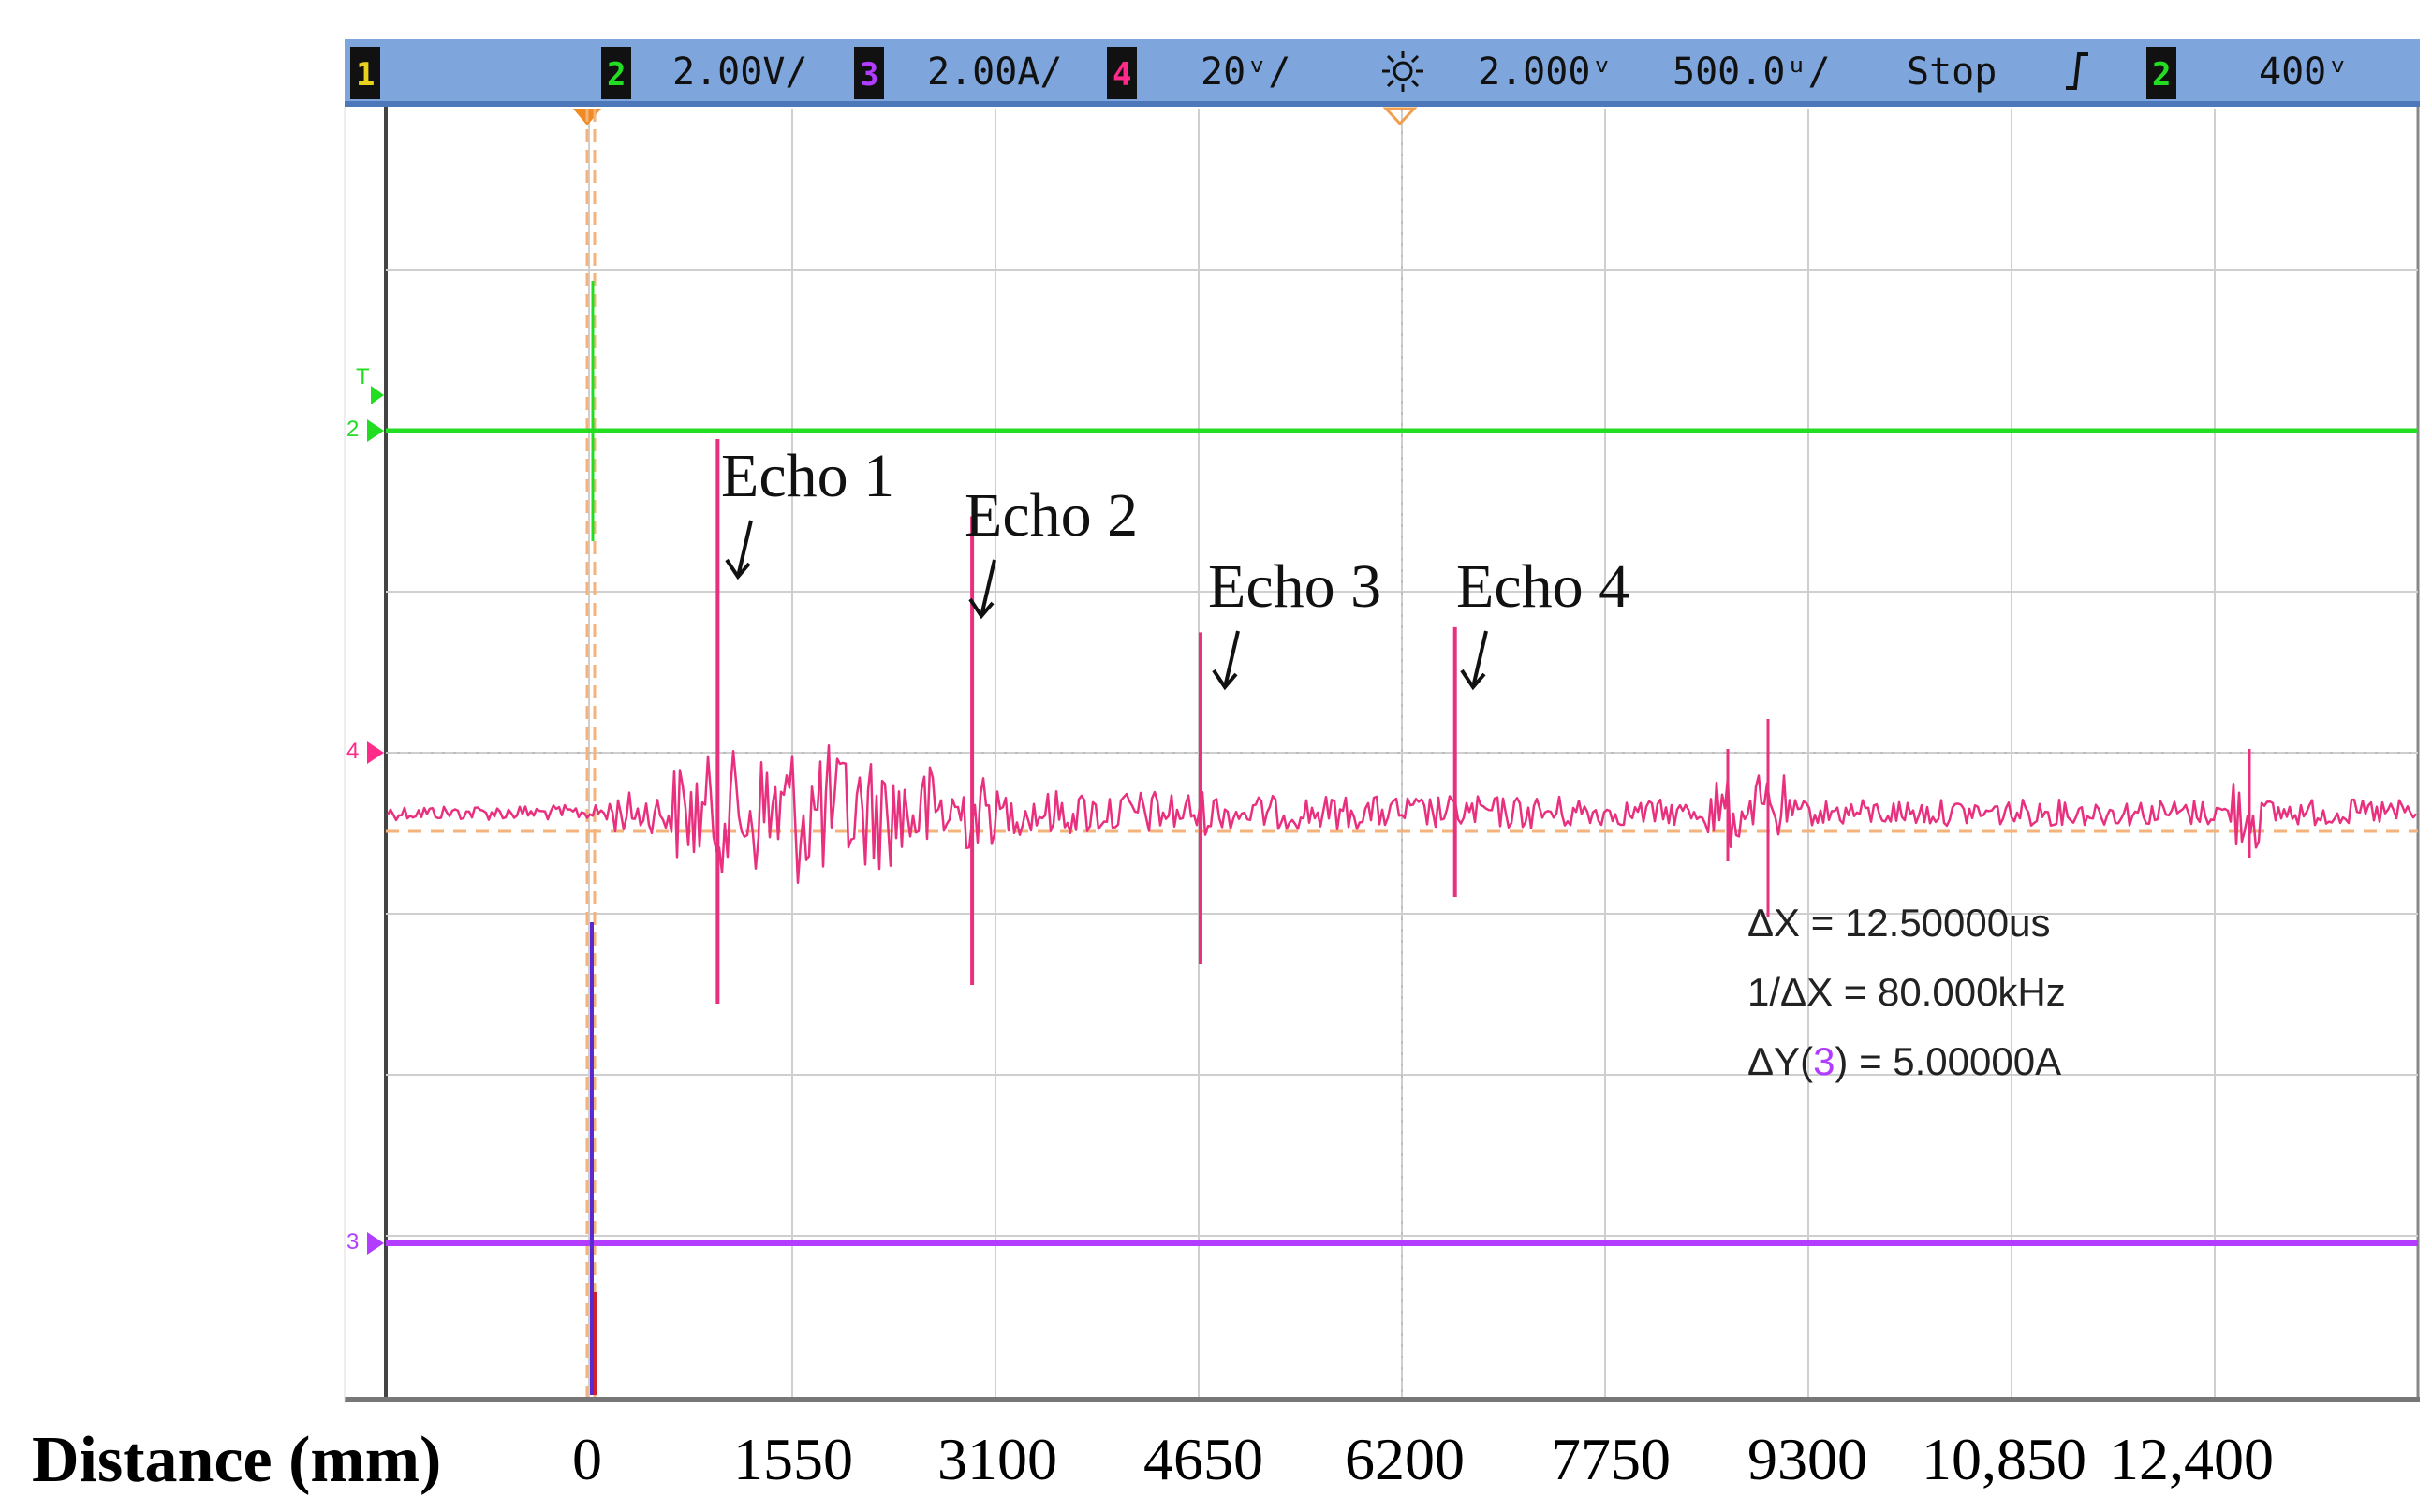  I want to click on channel-3-marker-label: 3, so click(352, 1242).